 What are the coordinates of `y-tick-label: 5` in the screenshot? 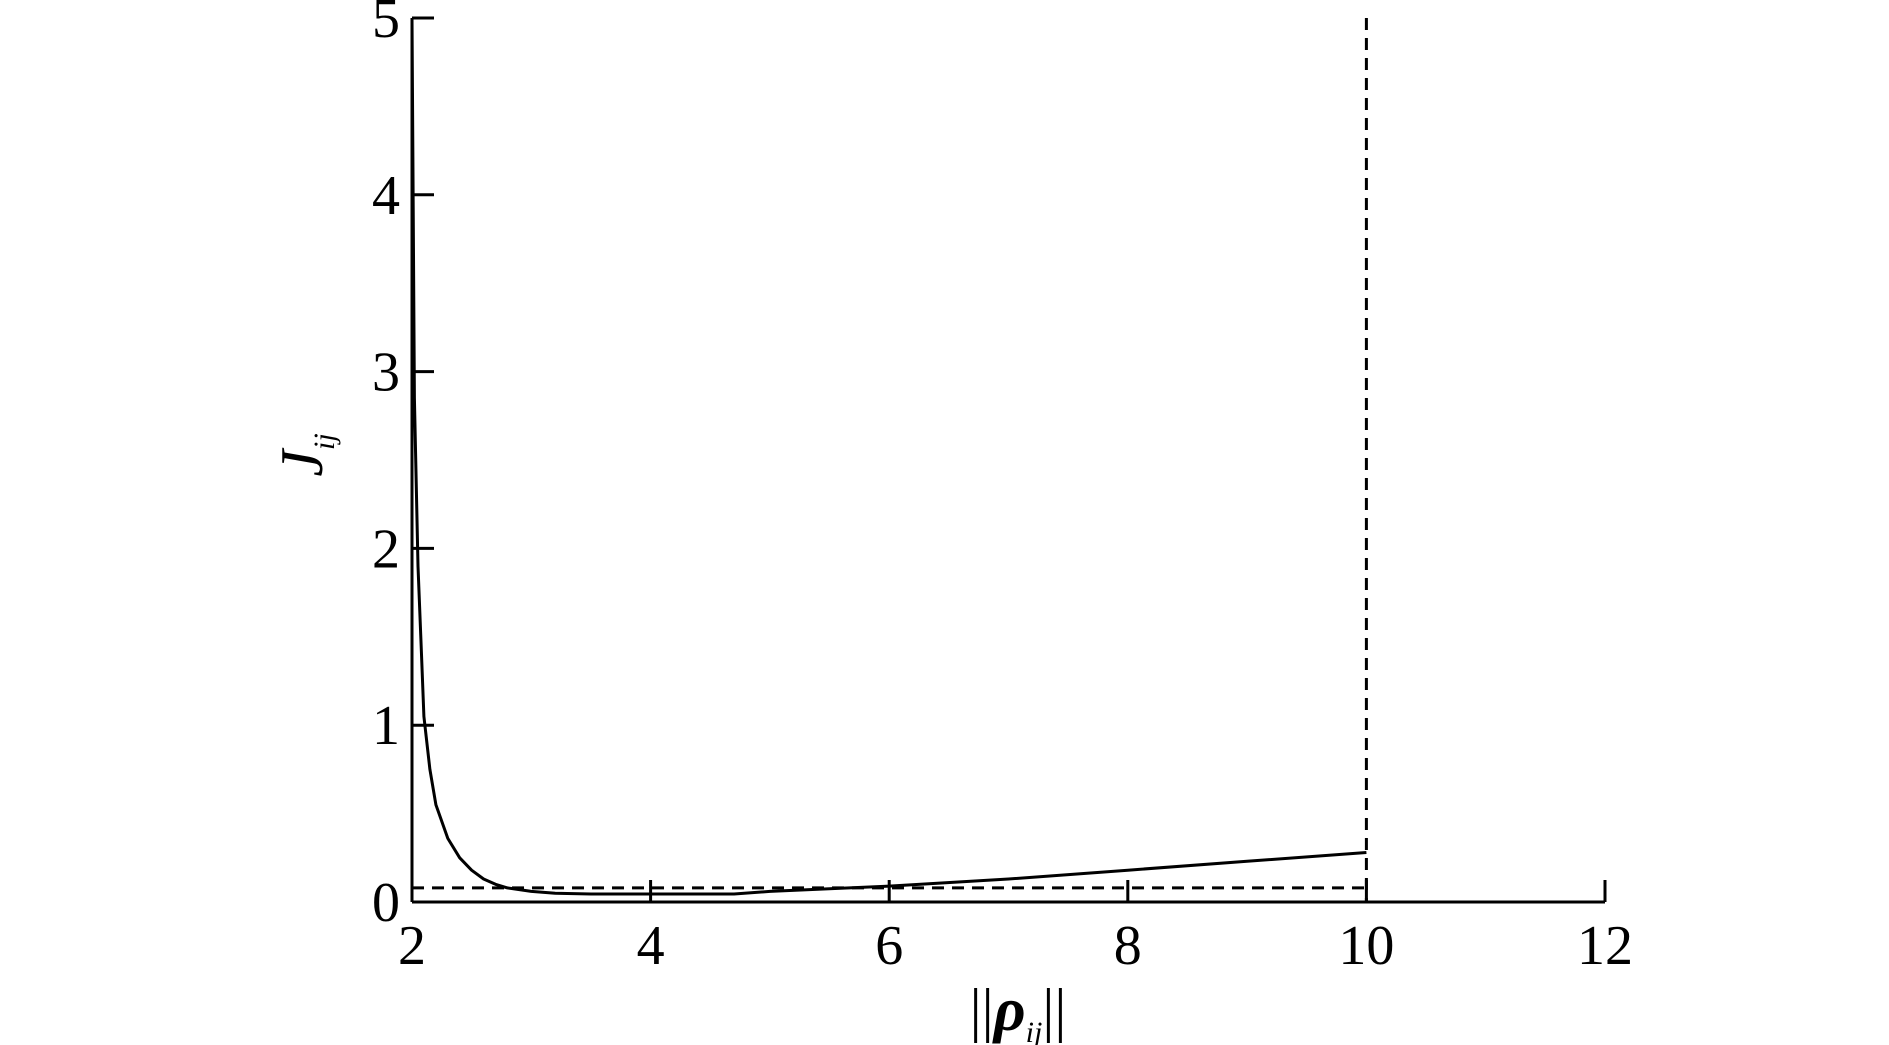 It's located at (386, 25).